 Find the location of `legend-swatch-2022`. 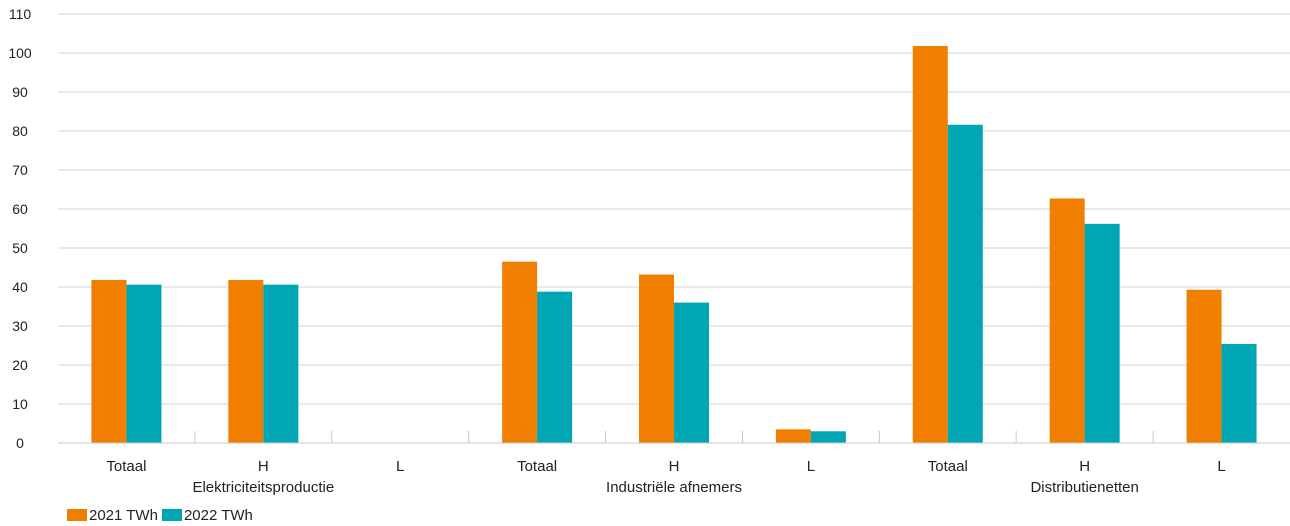

legend-swatch-2022 is located at coordinates (171, 515).